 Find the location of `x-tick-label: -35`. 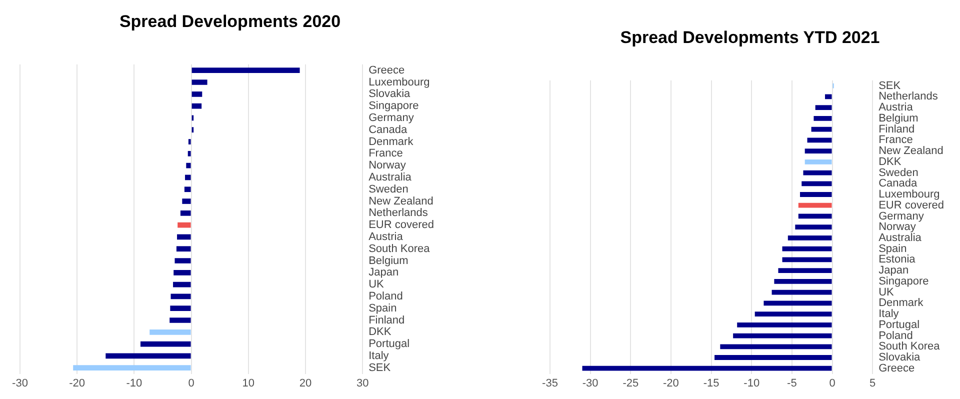

x-tick-label: -35 is located at coordinates (550, 383).